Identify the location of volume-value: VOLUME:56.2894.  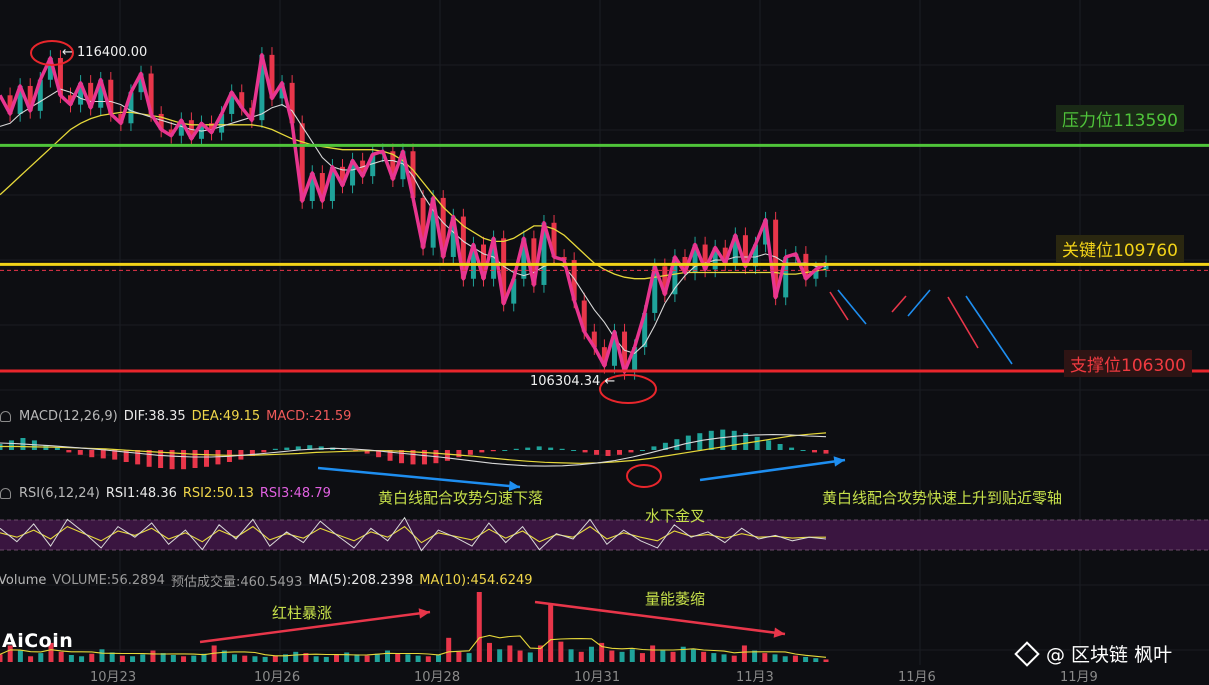
(108, 580).